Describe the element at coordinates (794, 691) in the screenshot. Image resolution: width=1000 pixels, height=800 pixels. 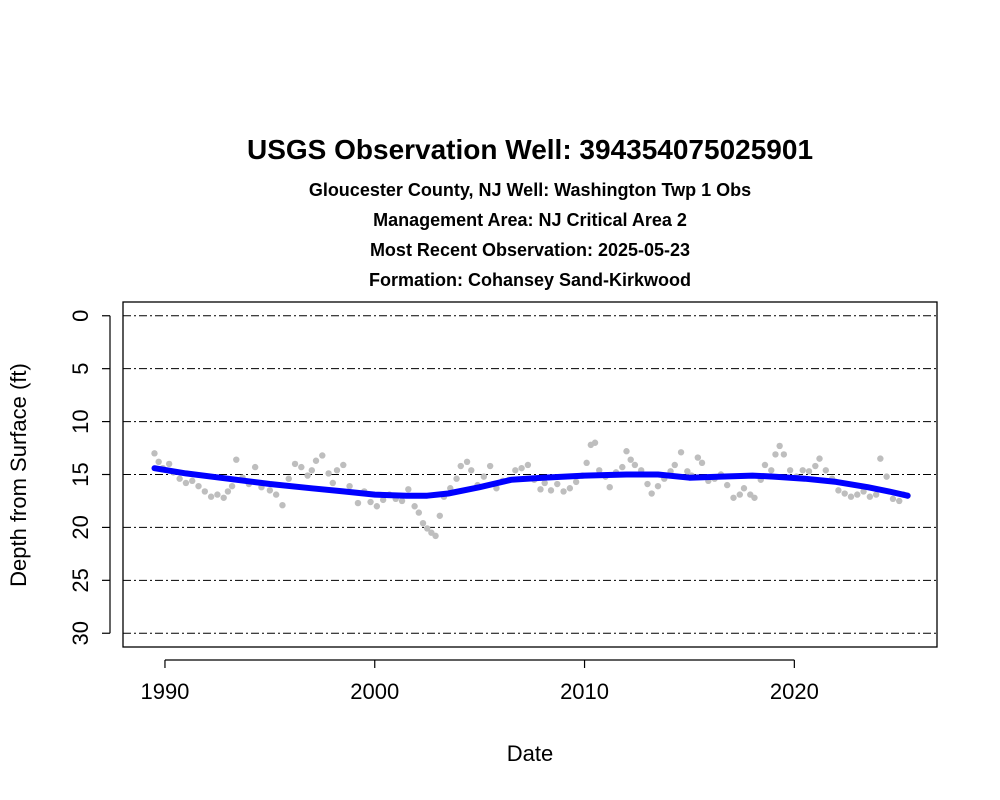
I see `x-tick-label: 2020` at that location.